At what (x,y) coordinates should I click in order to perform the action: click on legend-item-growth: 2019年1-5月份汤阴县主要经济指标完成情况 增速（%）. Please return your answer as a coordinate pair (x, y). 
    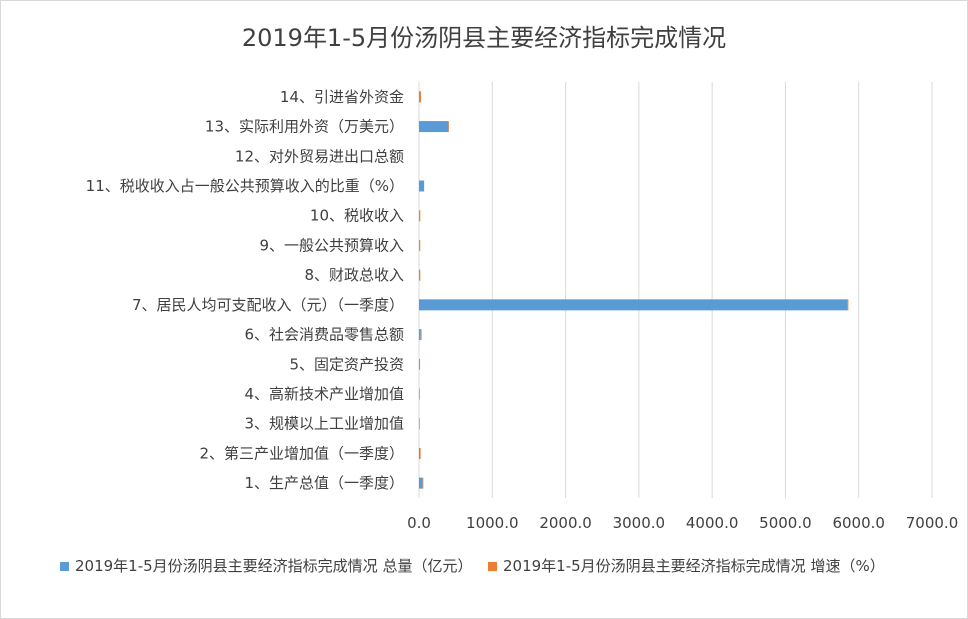
    Looking at the image, I should click on (708, 566).